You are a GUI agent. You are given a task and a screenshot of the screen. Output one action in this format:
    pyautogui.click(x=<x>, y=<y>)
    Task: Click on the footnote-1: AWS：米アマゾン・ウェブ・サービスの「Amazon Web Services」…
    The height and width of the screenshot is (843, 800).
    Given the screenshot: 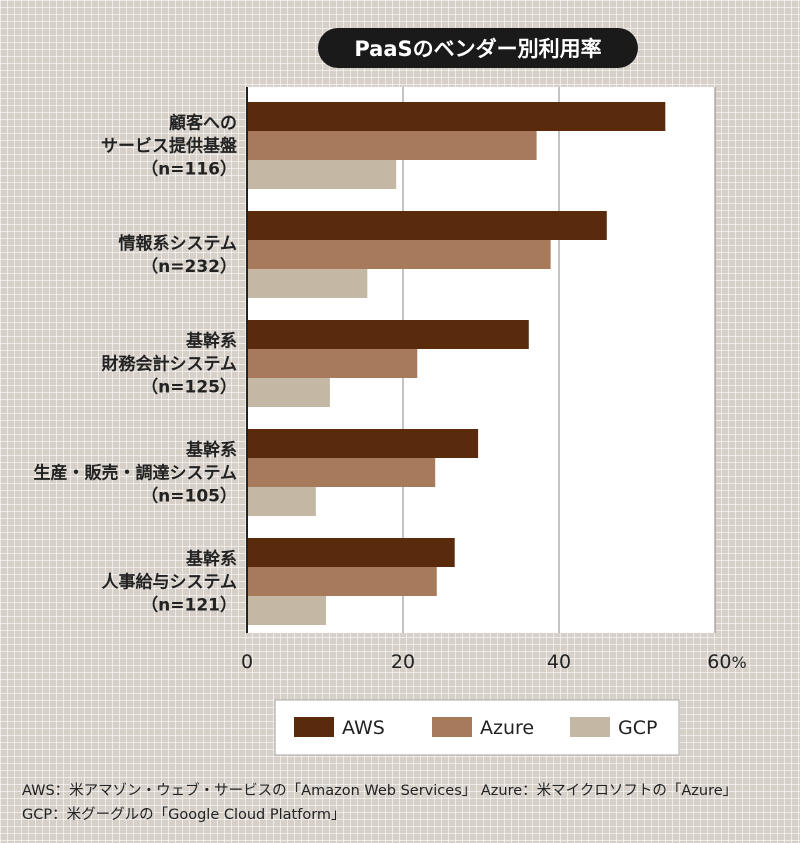 What is the action you would take?
    pyautogui.click(x=380, y=791)
    